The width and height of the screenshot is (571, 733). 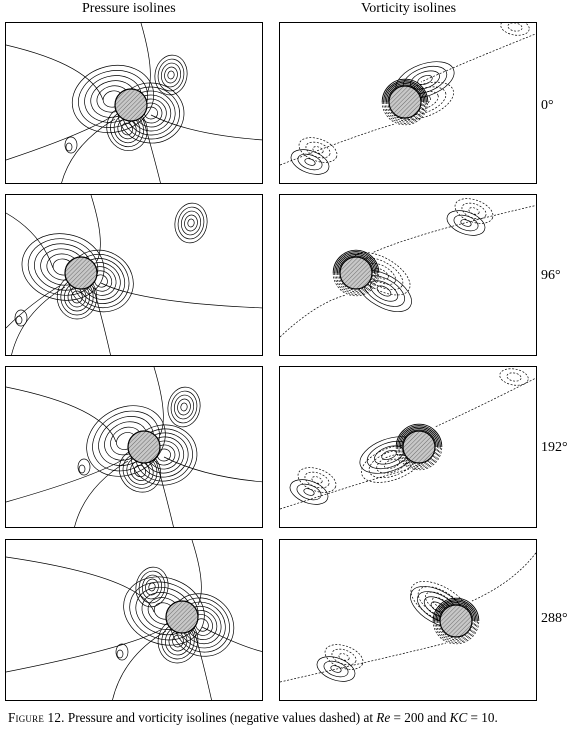 I want to click on pressure-column-title: Pressure isolines, so click(x=129, y=8).